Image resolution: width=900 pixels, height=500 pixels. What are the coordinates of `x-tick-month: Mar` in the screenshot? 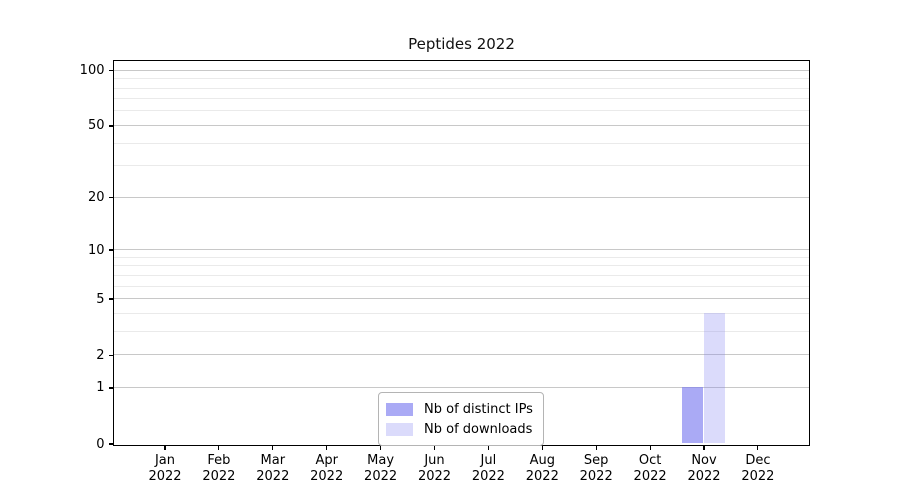 It's located at (273, 460).